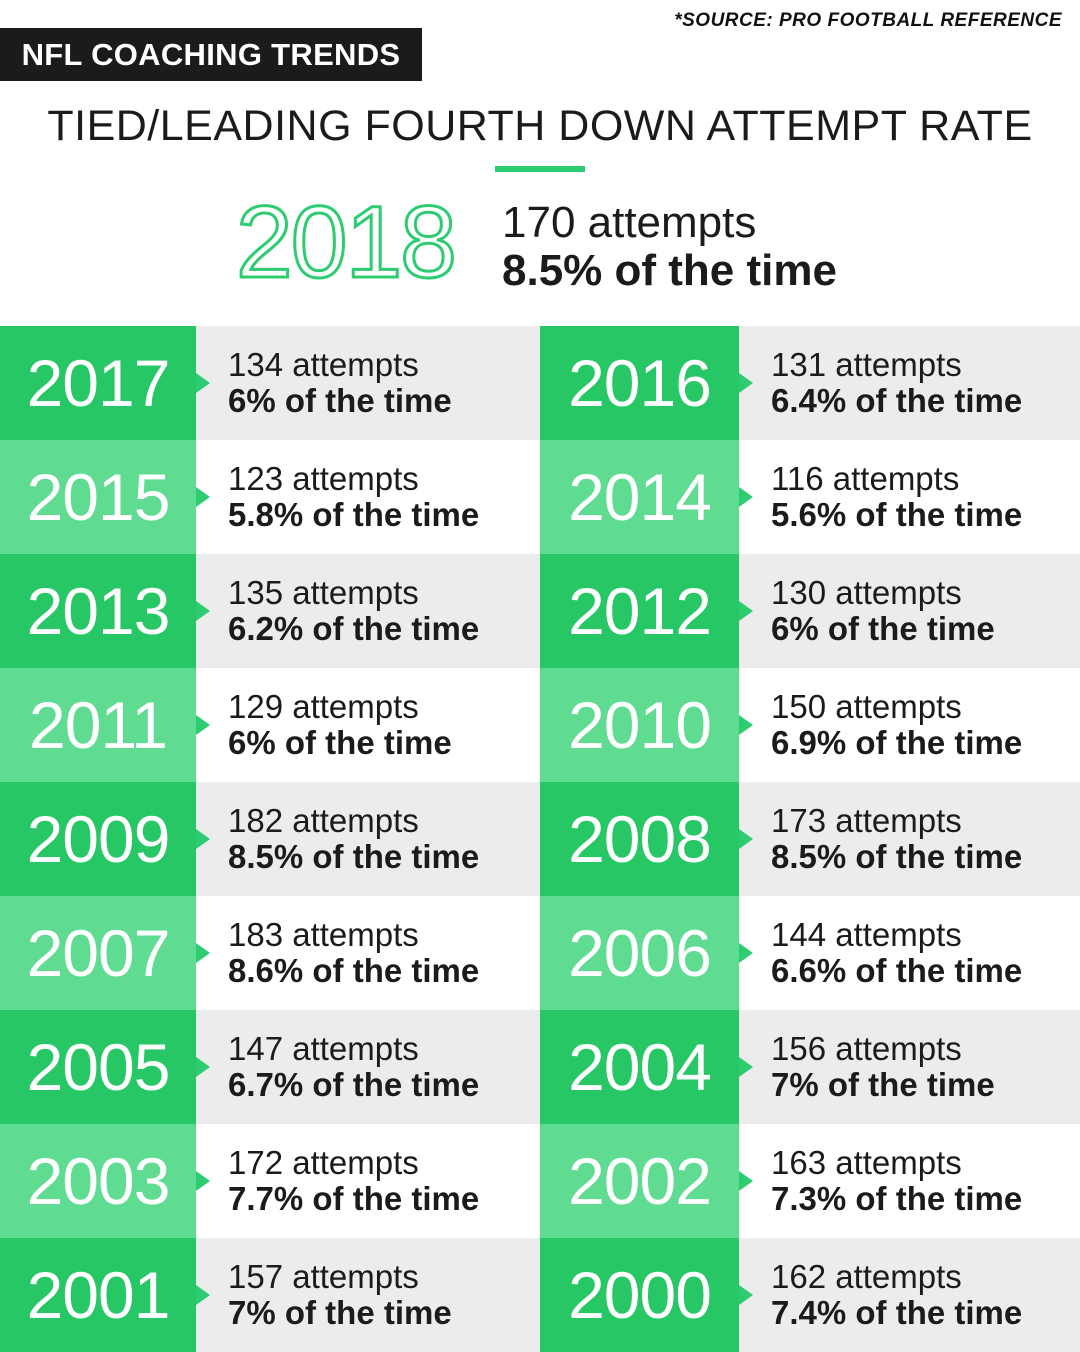 This screenshot has height=1352, width=1080. Describe the element at coordinates (323, 1048) in the screenshot. I see `attempts-count: 147 attempts` at that location.